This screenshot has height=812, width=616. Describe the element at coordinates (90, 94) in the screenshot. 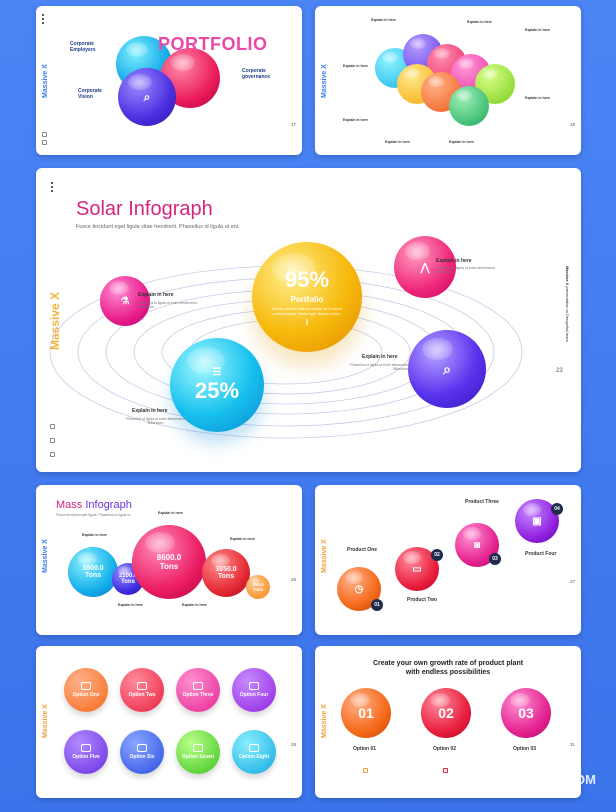

I see `label-vision: Corporate Vision` at that location.